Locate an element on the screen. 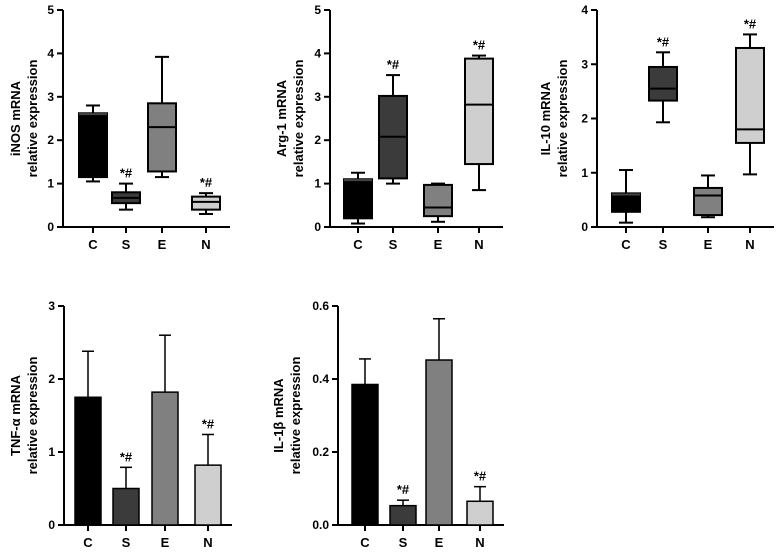  y-axis-label: TNF-α mRNA is located at coordinates (15, 415).